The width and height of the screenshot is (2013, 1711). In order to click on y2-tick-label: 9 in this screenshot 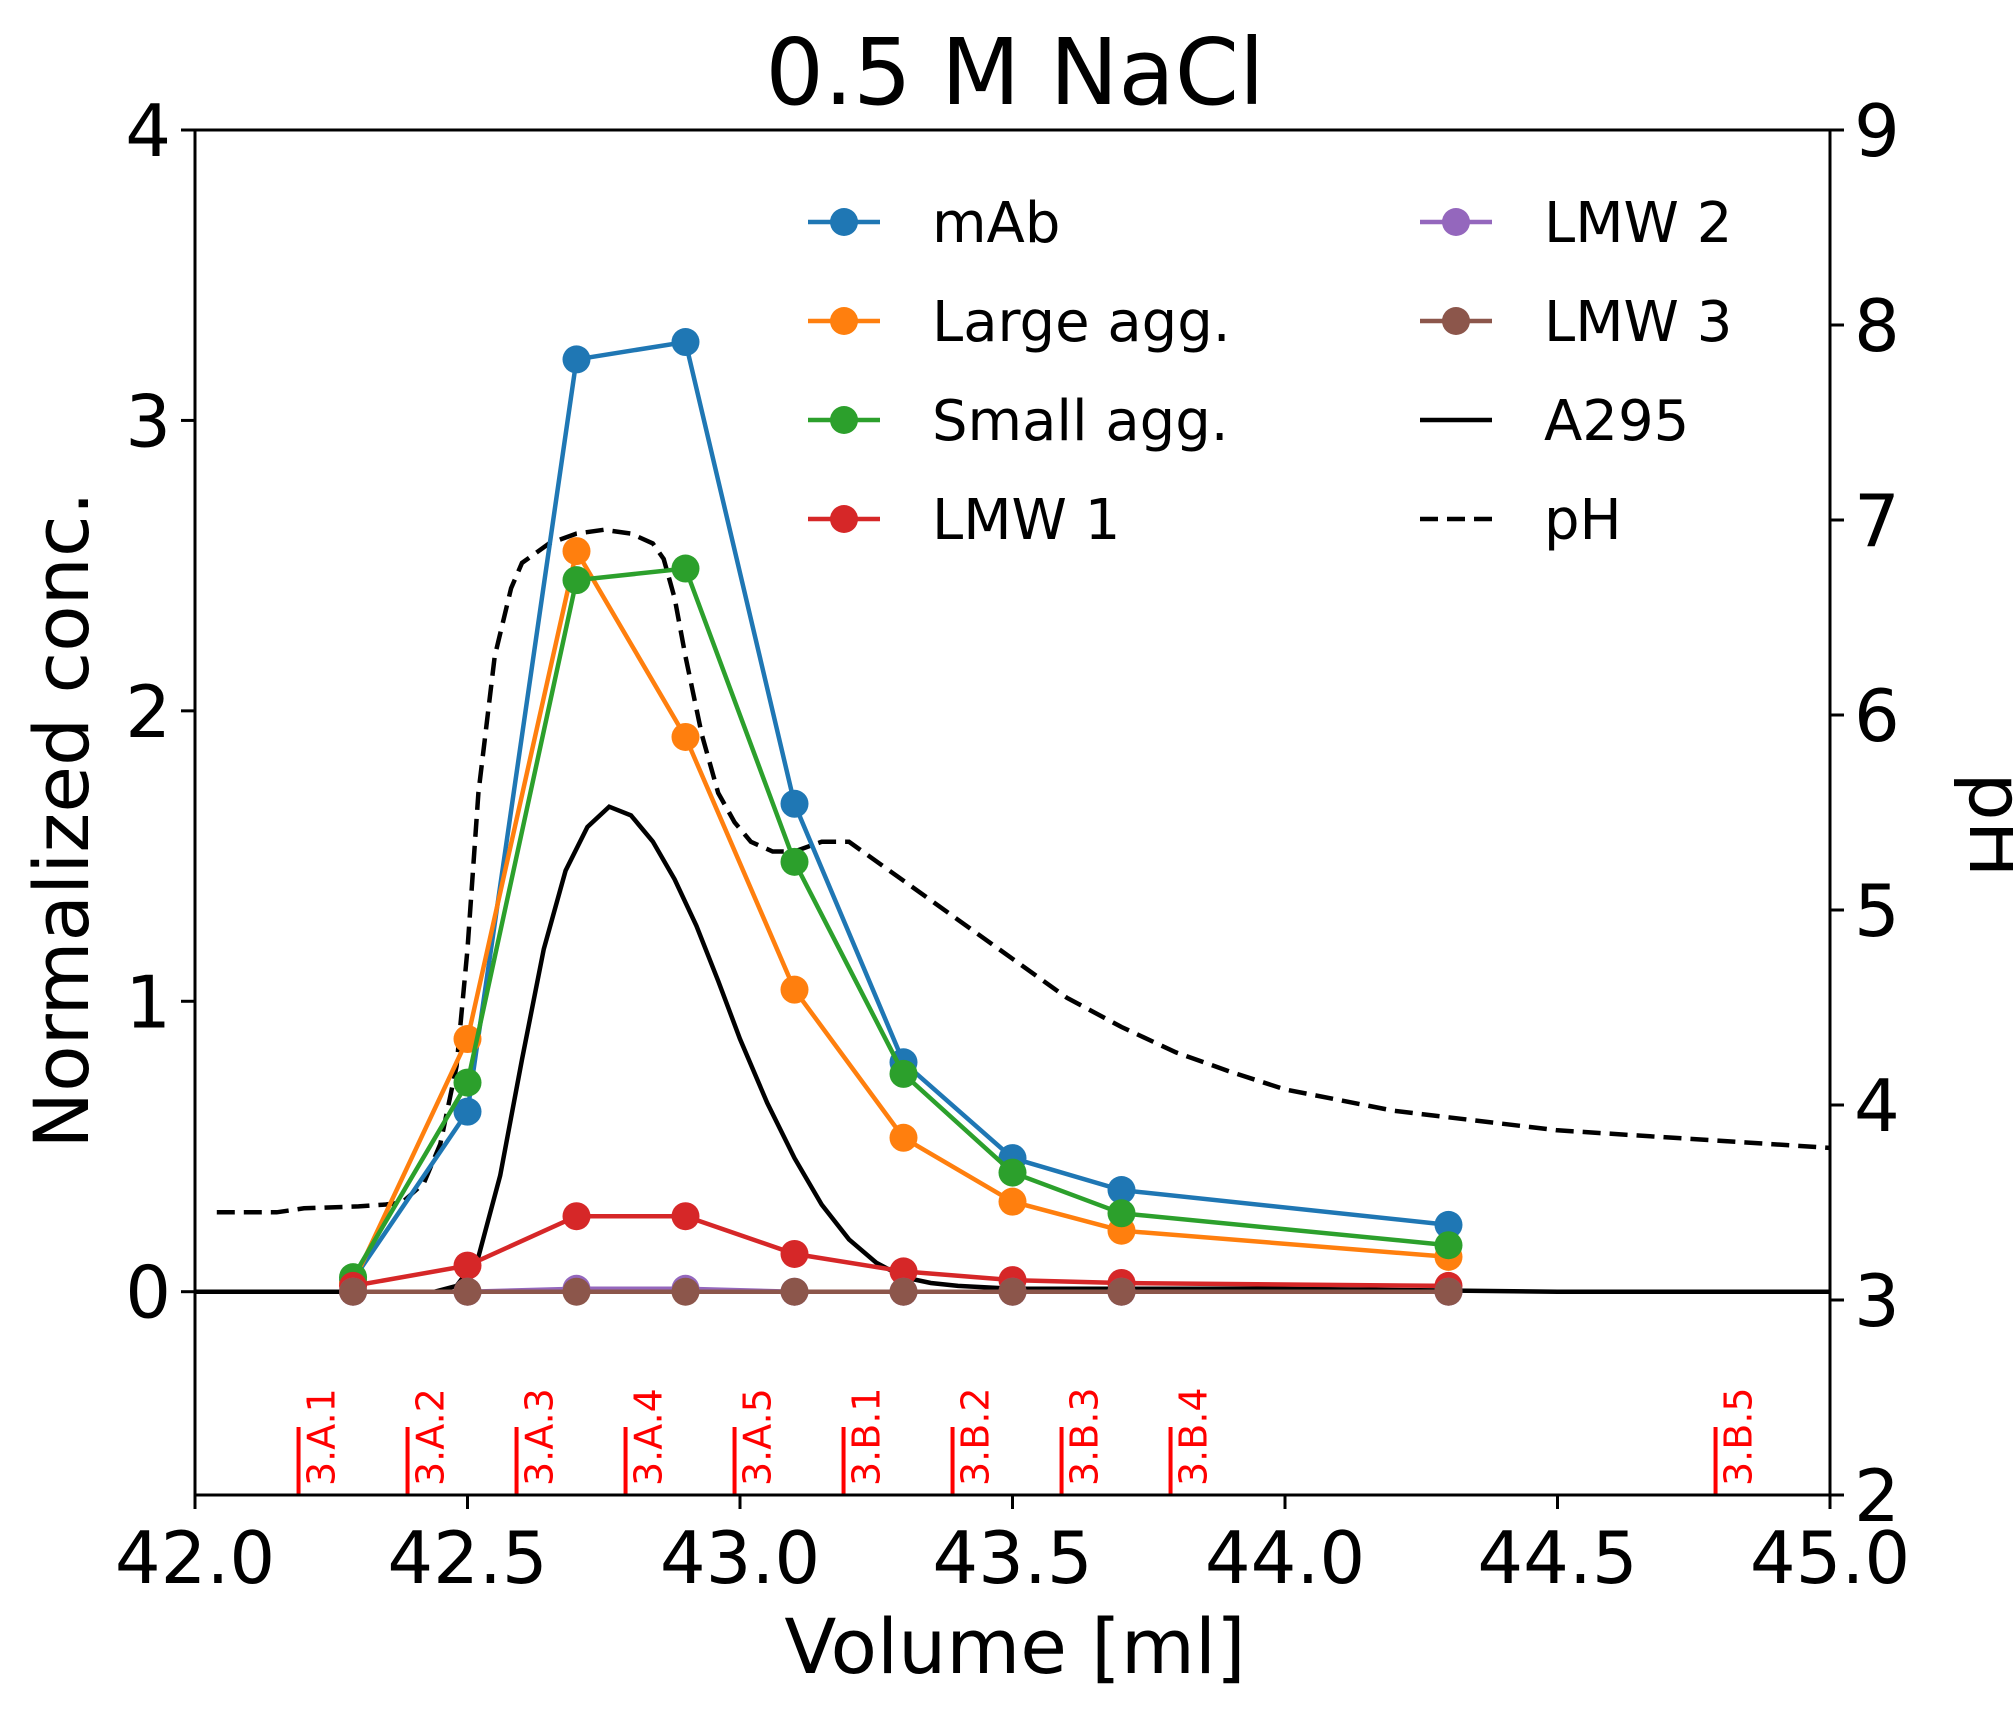, I will do `click(1877, 131)`.